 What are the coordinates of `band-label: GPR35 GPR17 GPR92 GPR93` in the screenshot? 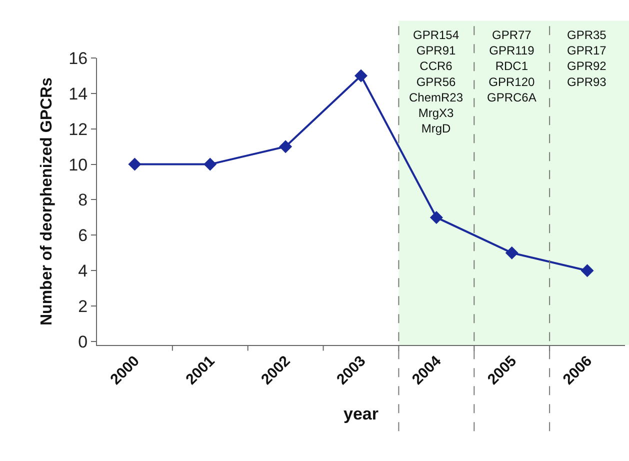 It's located at (587, 58).